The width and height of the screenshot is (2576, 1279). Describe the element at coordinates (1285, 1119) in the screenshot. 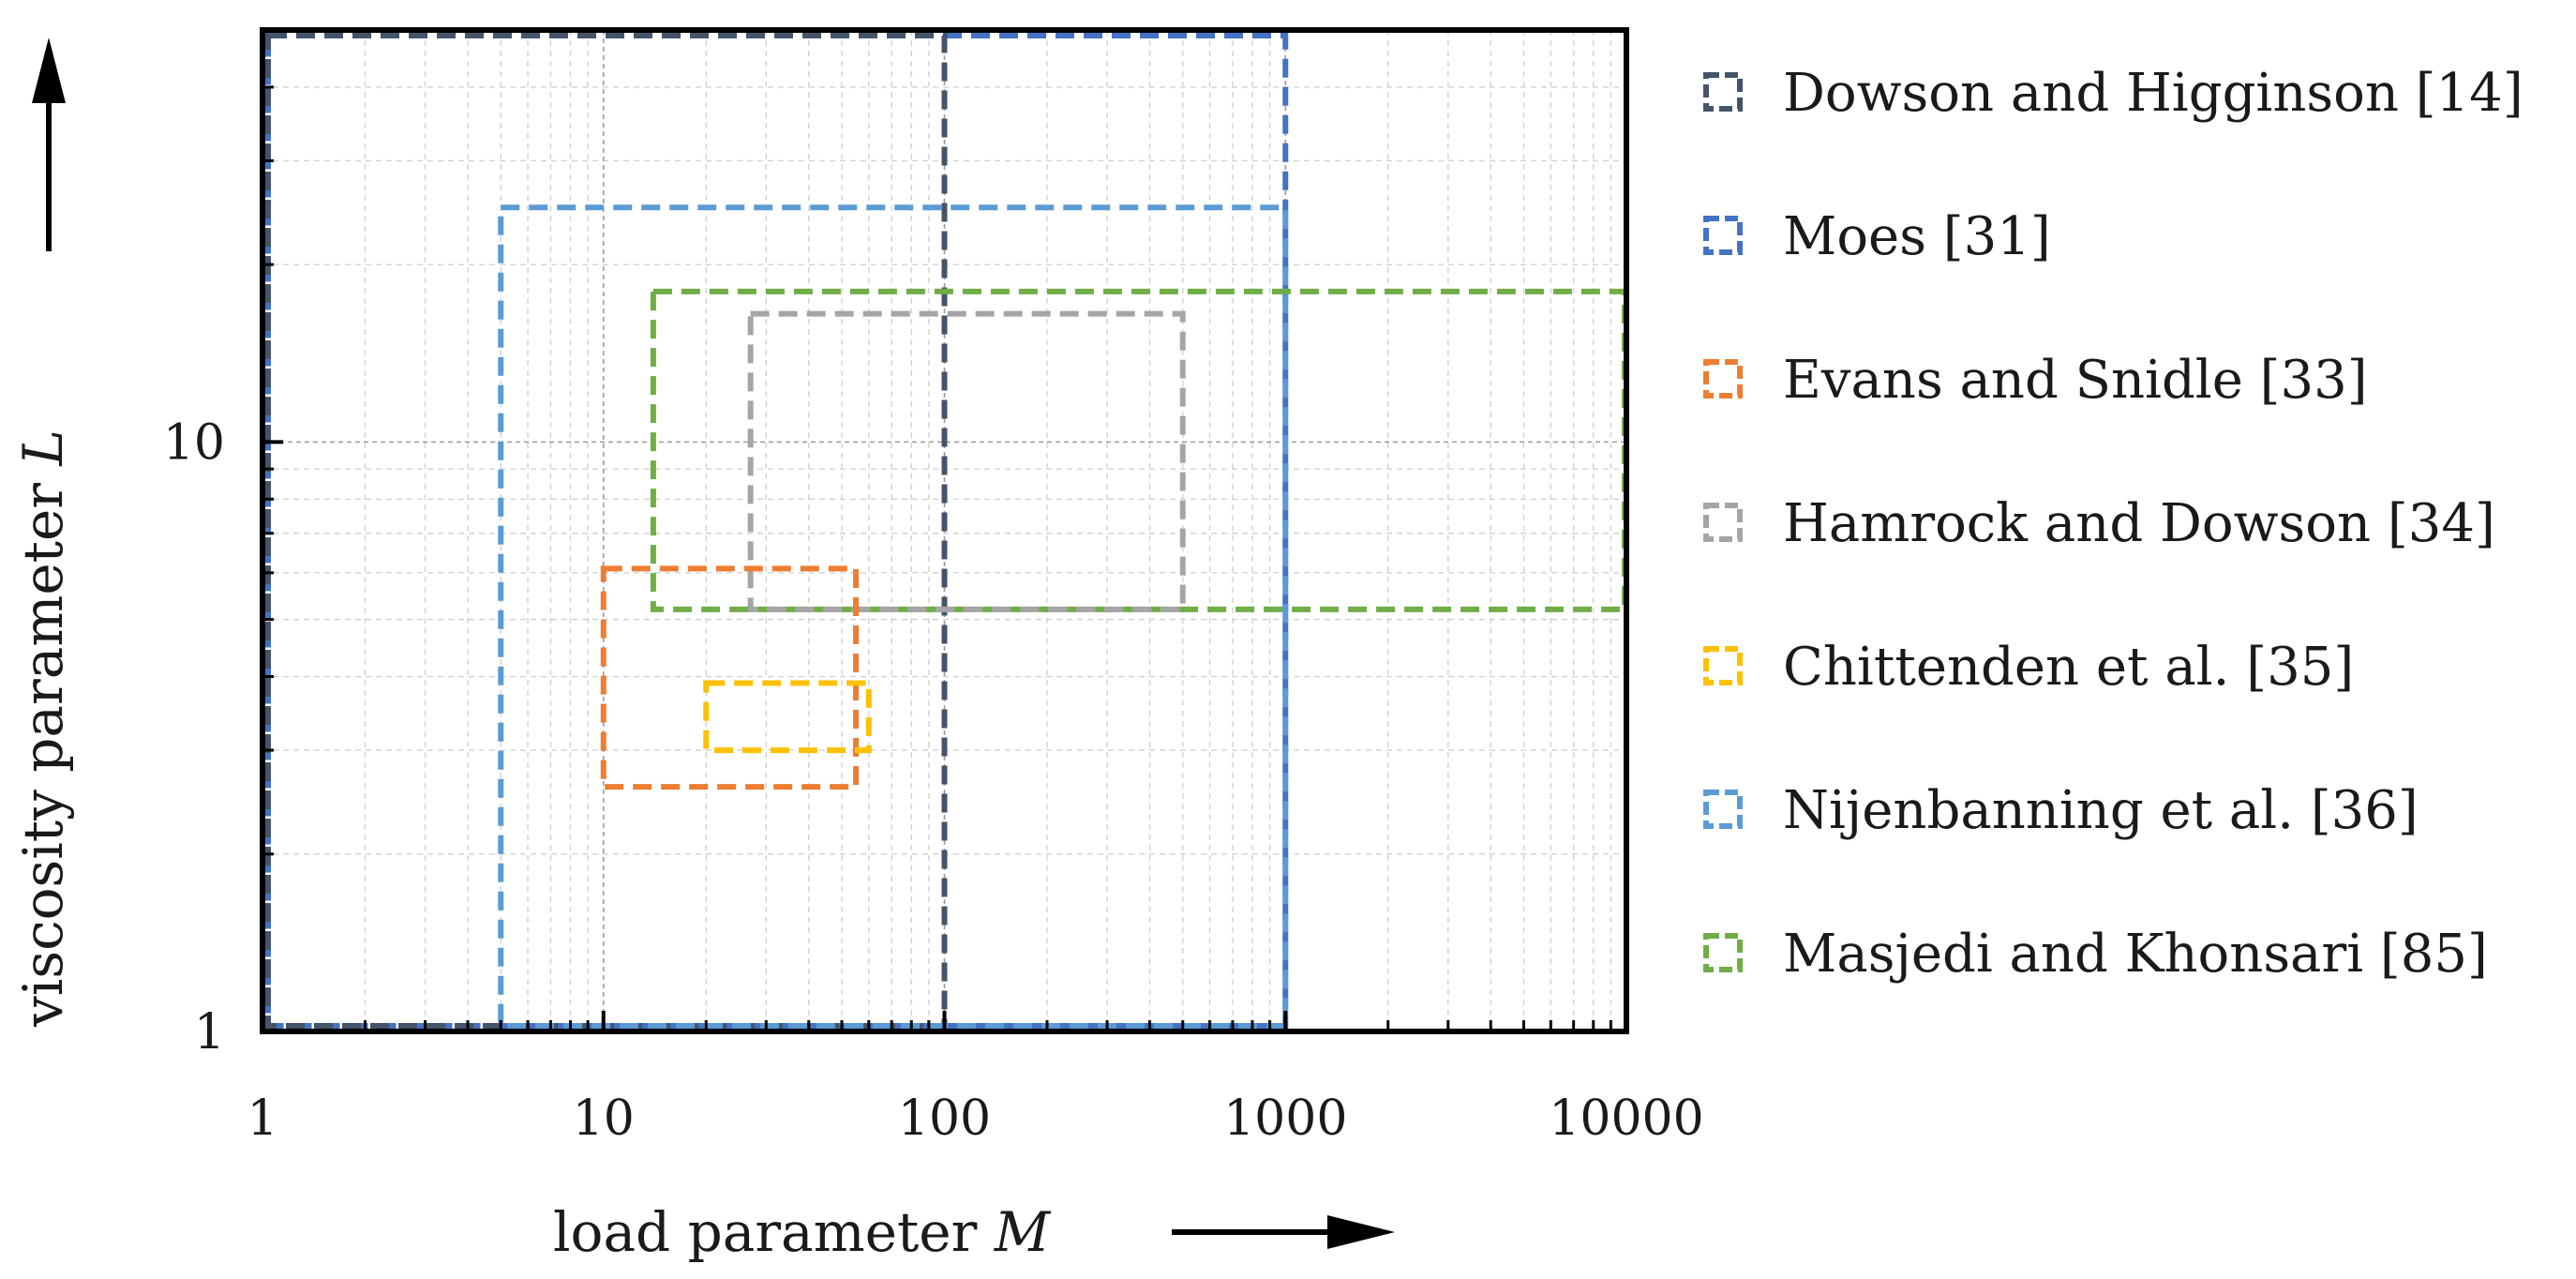

I see `x-tick-label: 1000` at that location.